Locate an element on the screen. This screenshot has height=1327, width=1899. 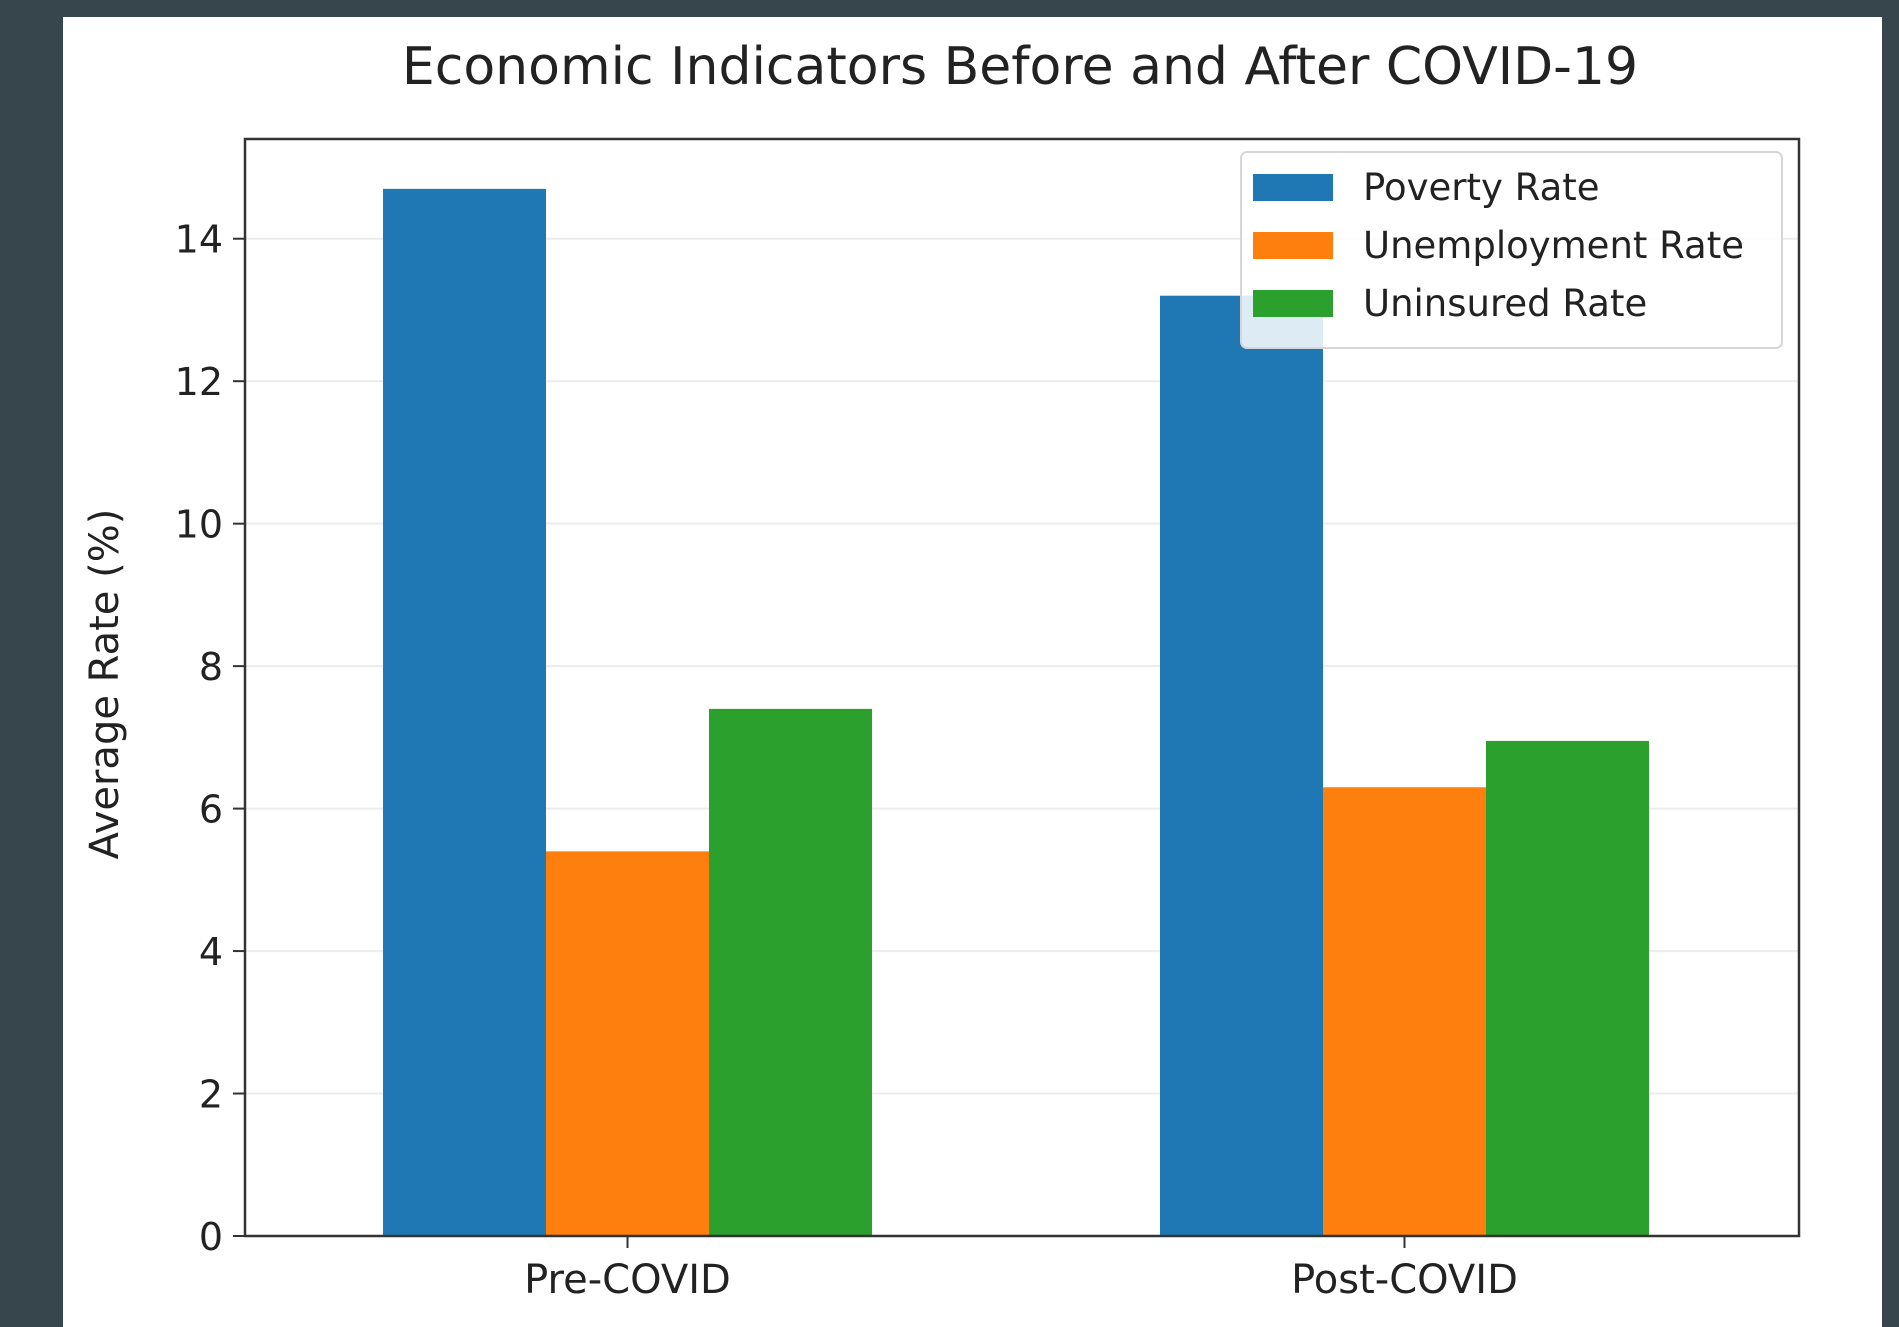
y-axis-ticks: 0 2 4 6 8 10 12 14 is located at coordinates (210, 738).